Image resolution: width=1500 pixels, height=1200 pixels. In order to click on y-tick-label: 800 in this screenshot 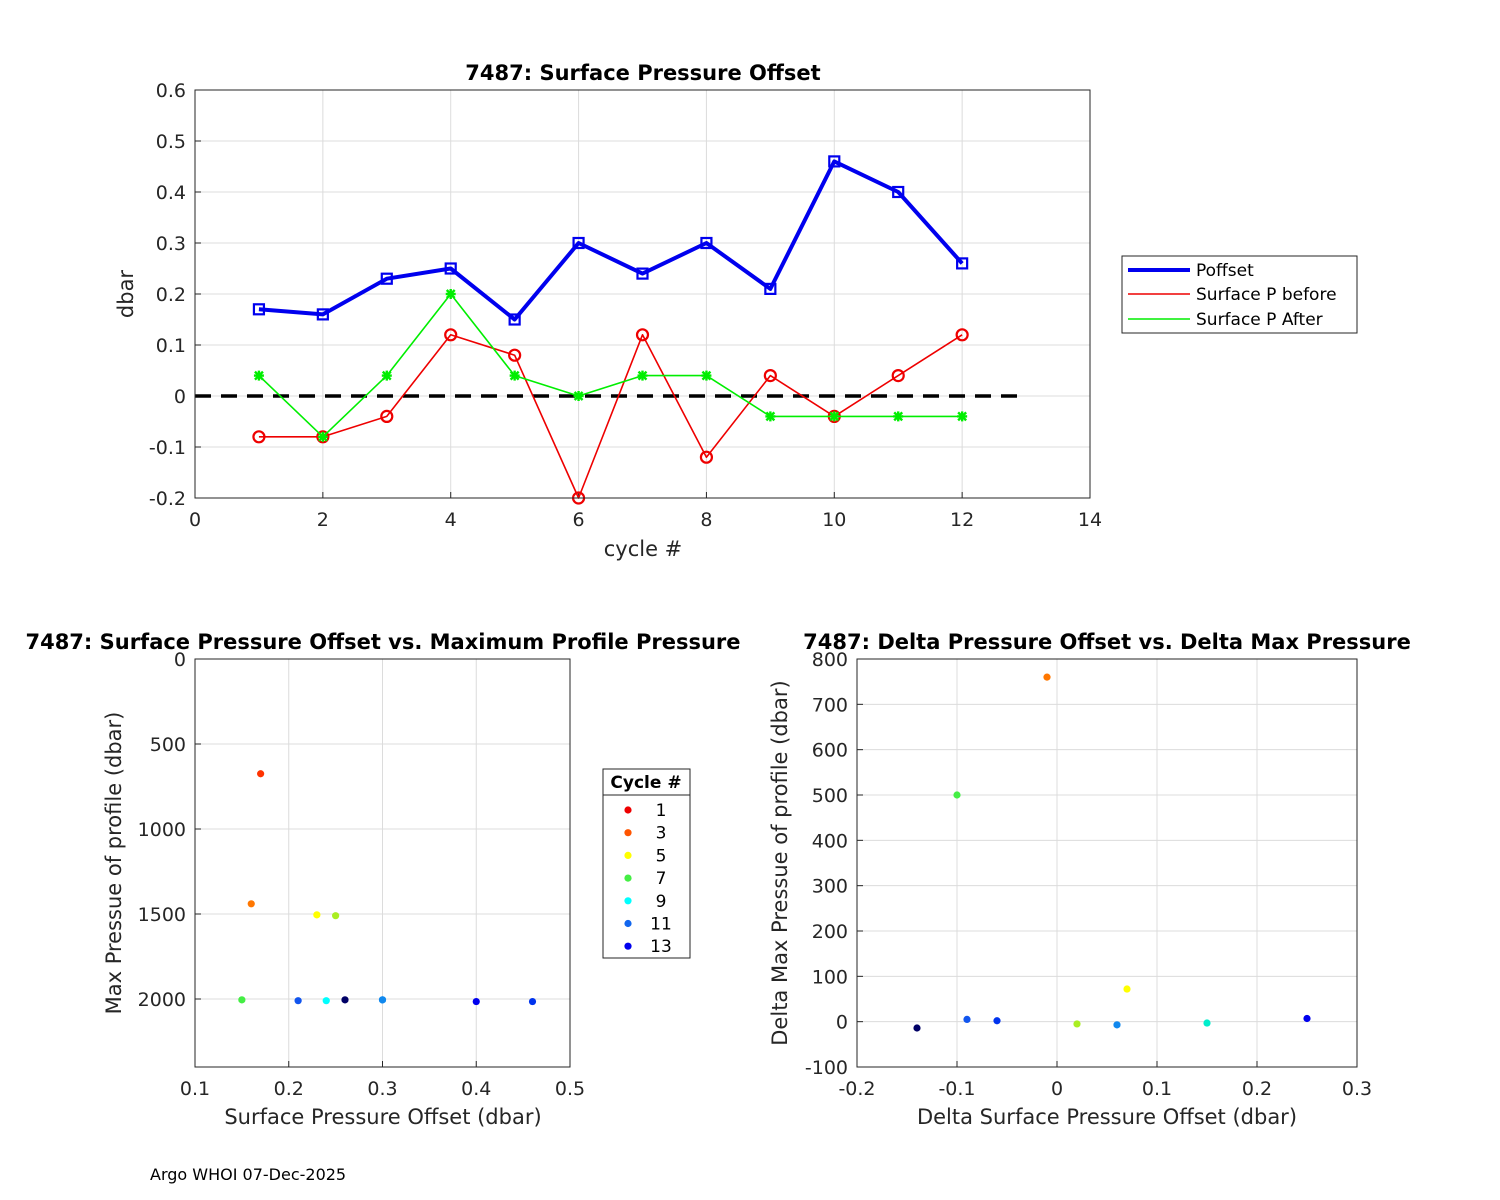, I will do `click(830, 660)`.